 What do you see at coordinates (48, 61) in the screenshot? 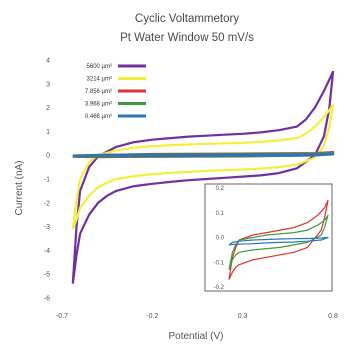
I see `y-tick-label: 4` at bounding box center [48, 61].